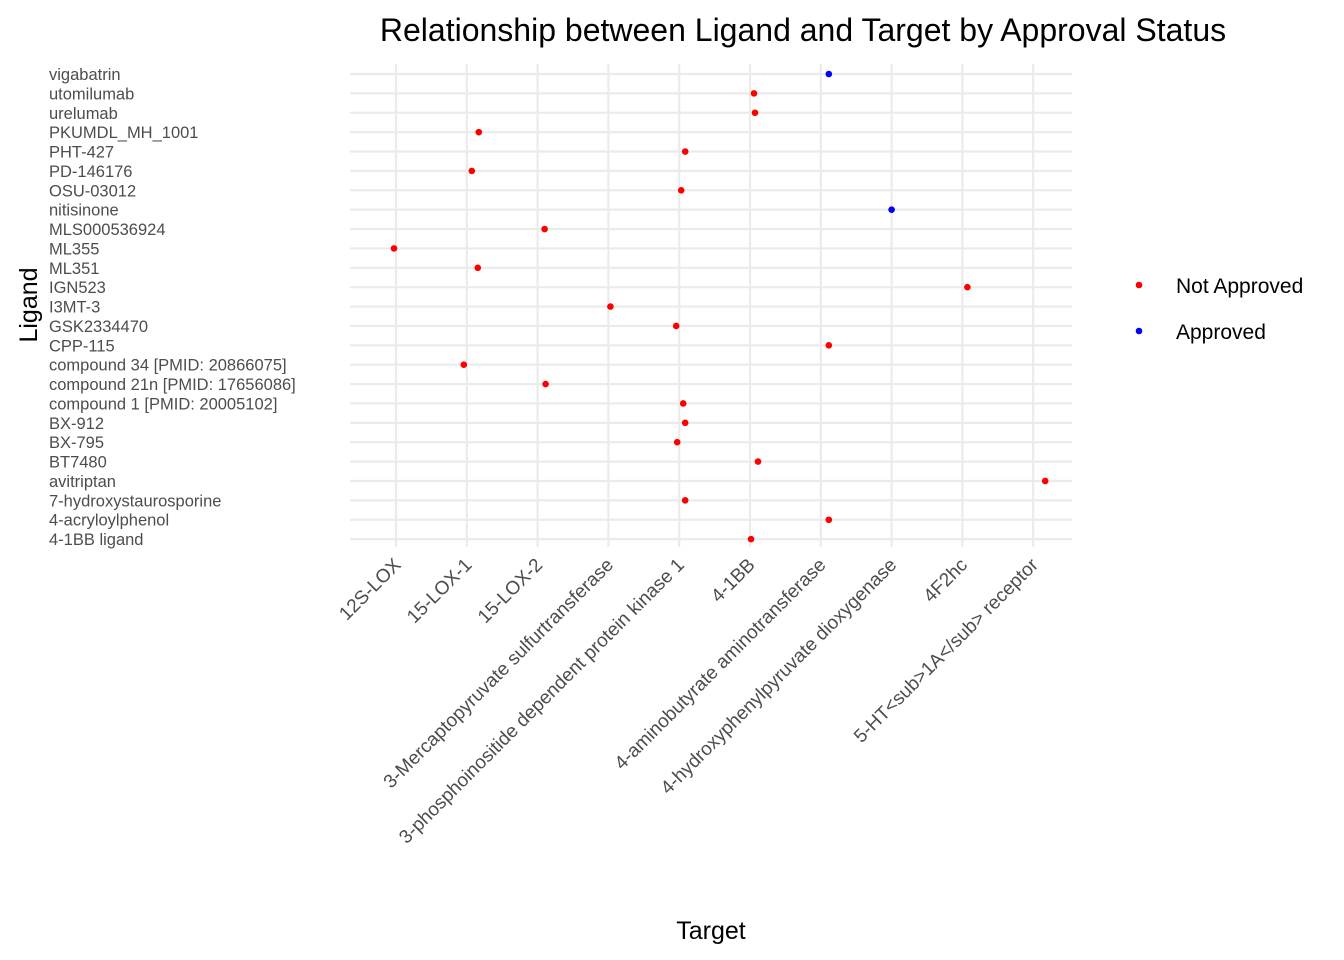 This screenshot has width=1344, height=960. Describe the element at coordinates (29, 304) in the screenshot. I see `y-axis-title: Ligand` at that location.